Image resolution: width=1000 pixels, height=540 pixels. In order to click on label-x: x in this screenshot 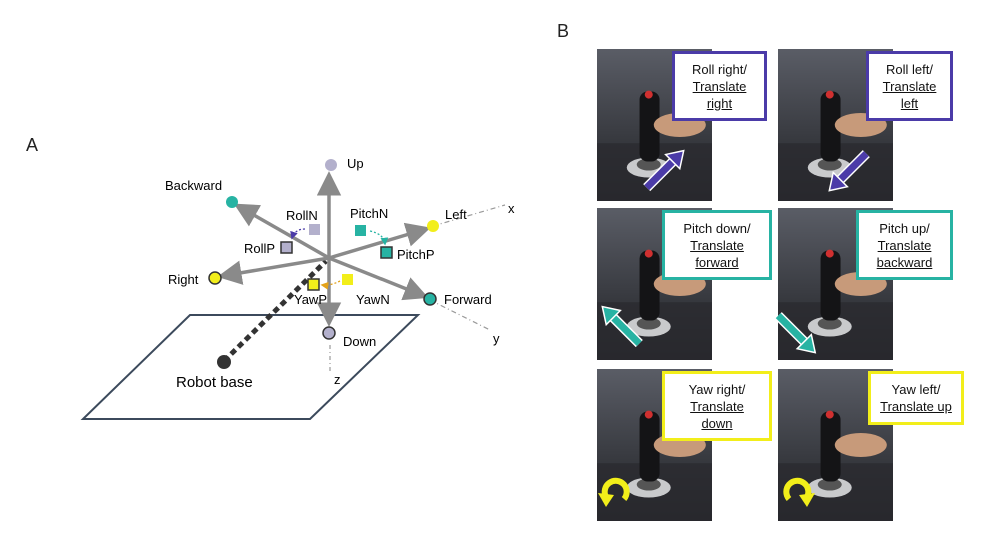, I will do `click(511, 208)`.